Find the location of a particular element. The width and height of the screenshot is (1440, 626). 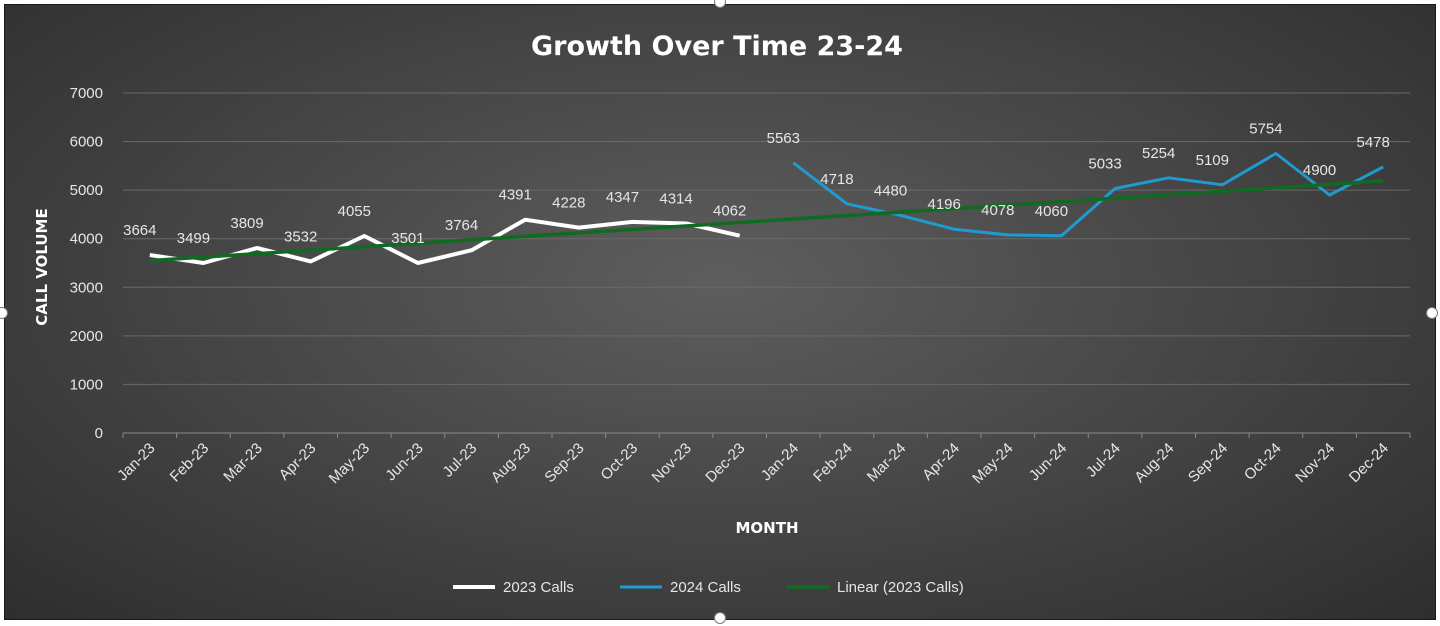

legend-label: 2024 Calls is located at coordinates (705, 587).